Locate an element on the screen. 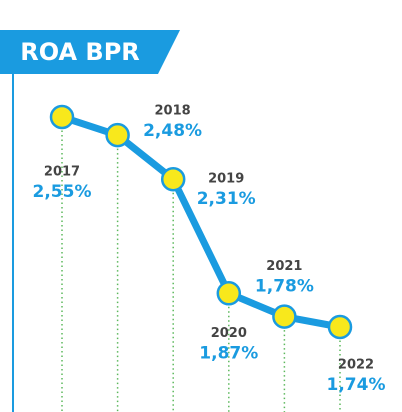 This screenshot has height=412, width=402. category-label: 2022 is located at coordinates (356, 365).